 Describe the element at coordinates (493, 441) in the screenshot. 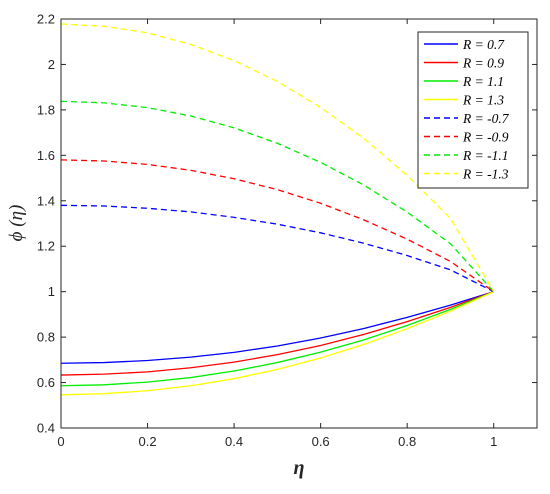

I see `x-tick-label: 1` at that location.